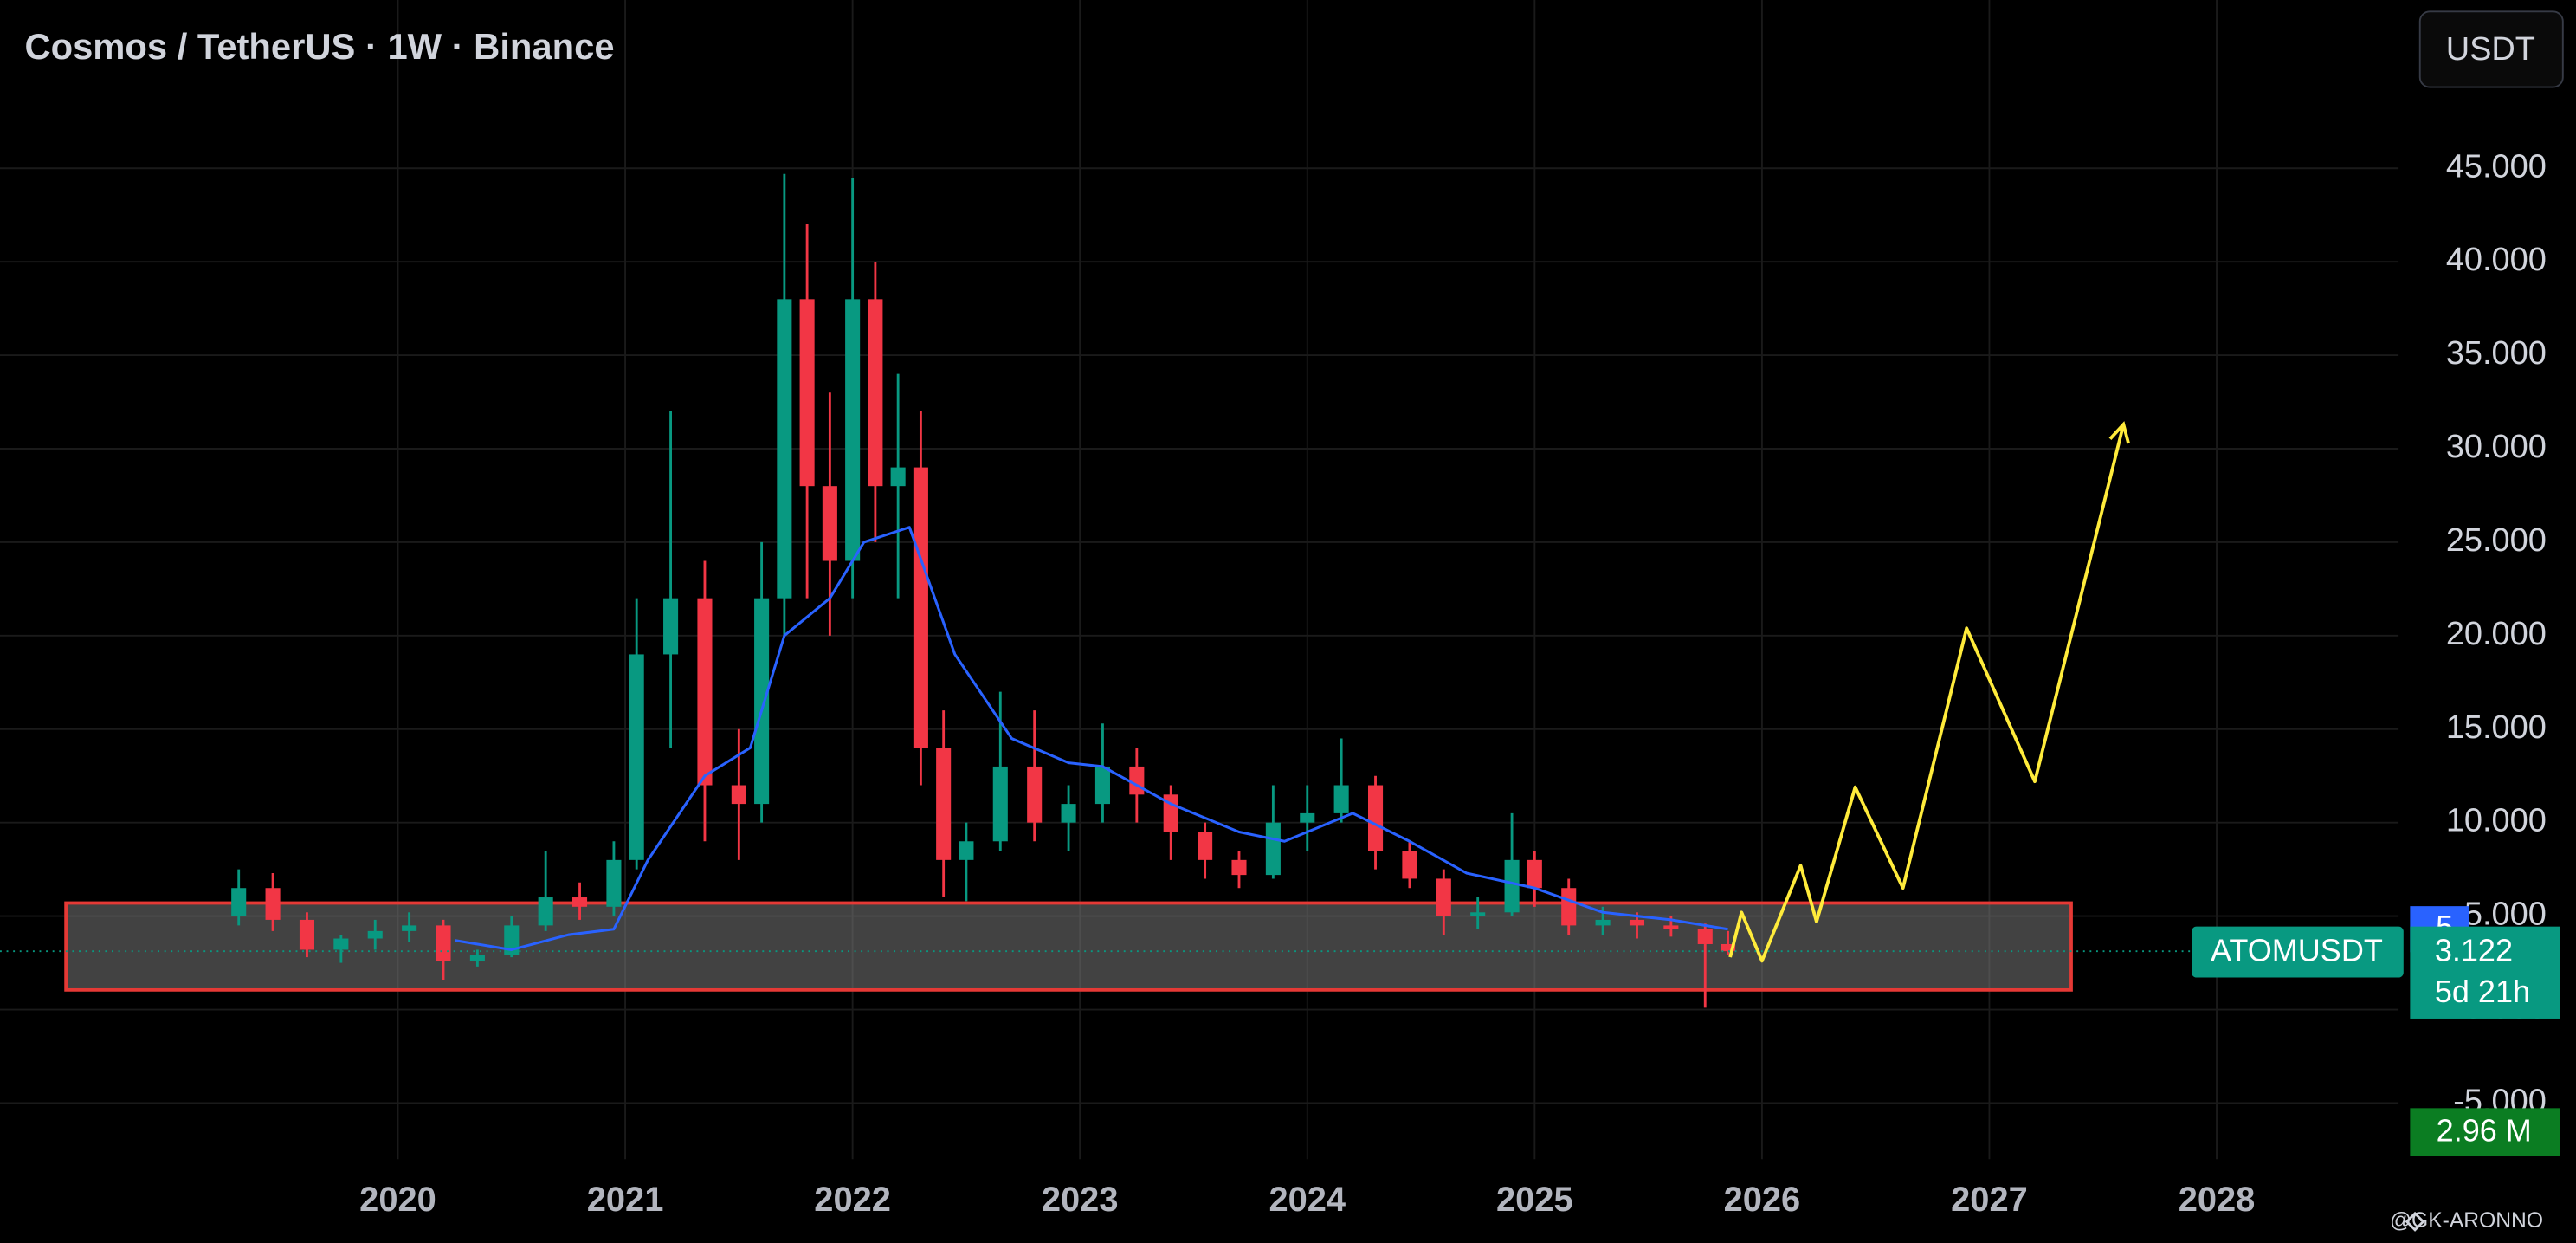 This screenshot has height=1243, width=2576. What do you see at coordinates (2474, 950) in the screenshot?
I see `price-badge-label: 3.122` at bounding box center [2474, 950].